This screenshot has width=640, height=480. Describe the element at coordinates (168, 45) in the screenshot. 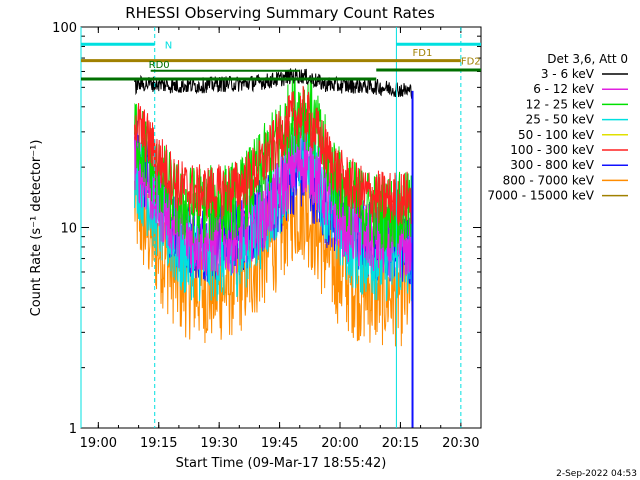

I see `night-label: N` at that location.